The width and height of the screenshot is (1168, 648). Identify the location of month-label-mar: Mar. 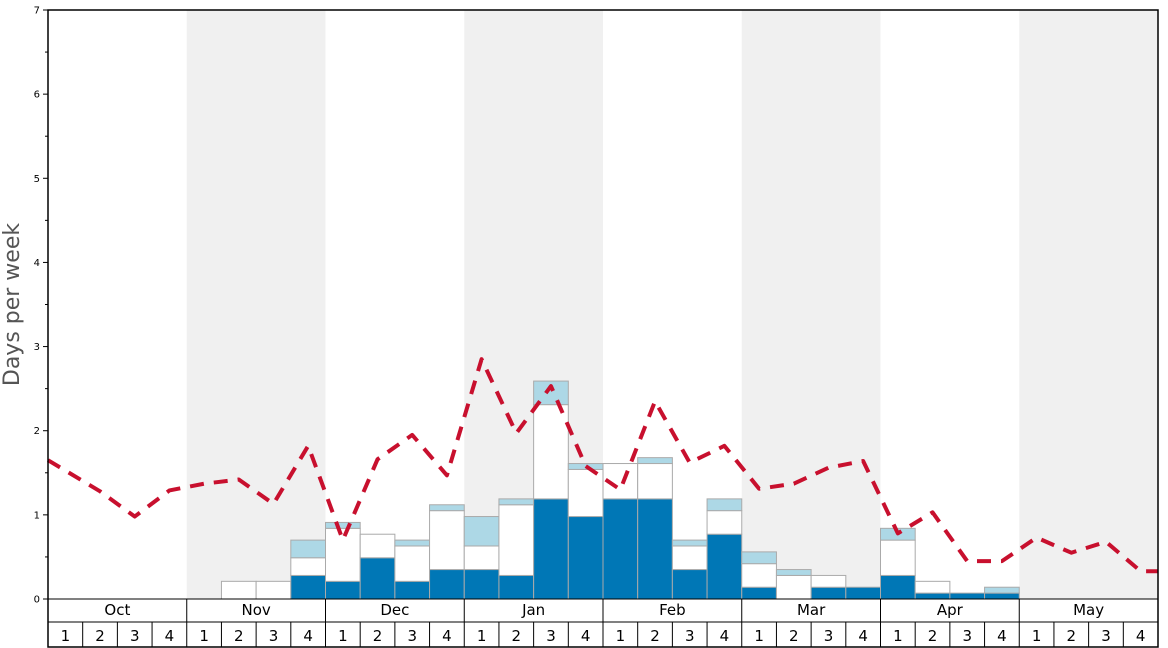
(811, 610).